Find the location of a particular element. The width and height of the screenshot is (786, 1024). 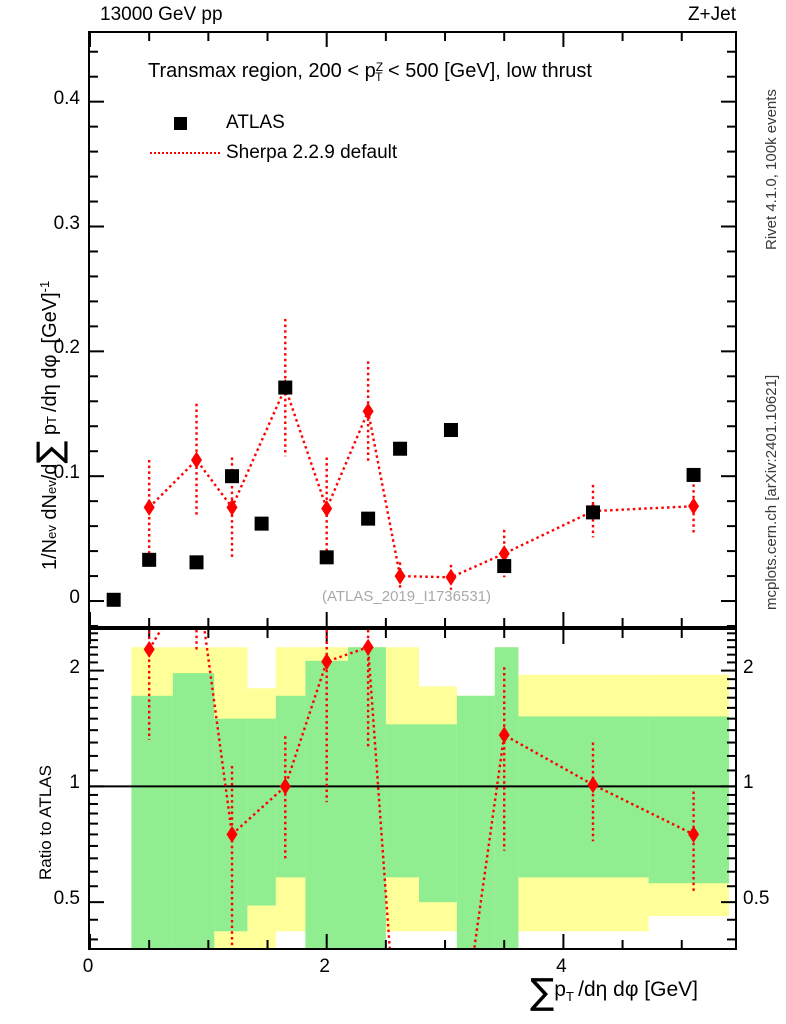

plot-title-suffix: < 500 [GeV], low thrust is located at coordinates (487, 71).